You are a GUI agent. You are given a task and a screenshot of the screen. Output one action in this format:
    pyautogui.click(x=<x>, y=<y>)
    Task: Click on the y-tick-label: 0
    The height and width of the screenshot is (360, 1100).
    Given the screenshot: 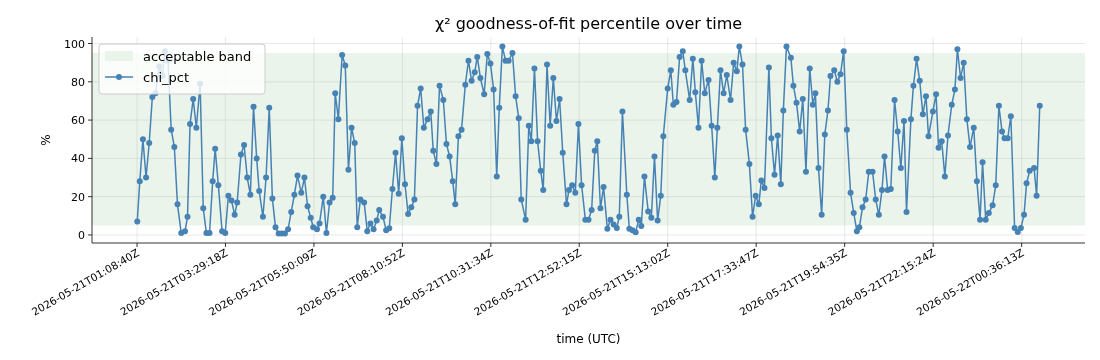 What is the action you would take?
    pyautogui.click(x=81, y=235)
    